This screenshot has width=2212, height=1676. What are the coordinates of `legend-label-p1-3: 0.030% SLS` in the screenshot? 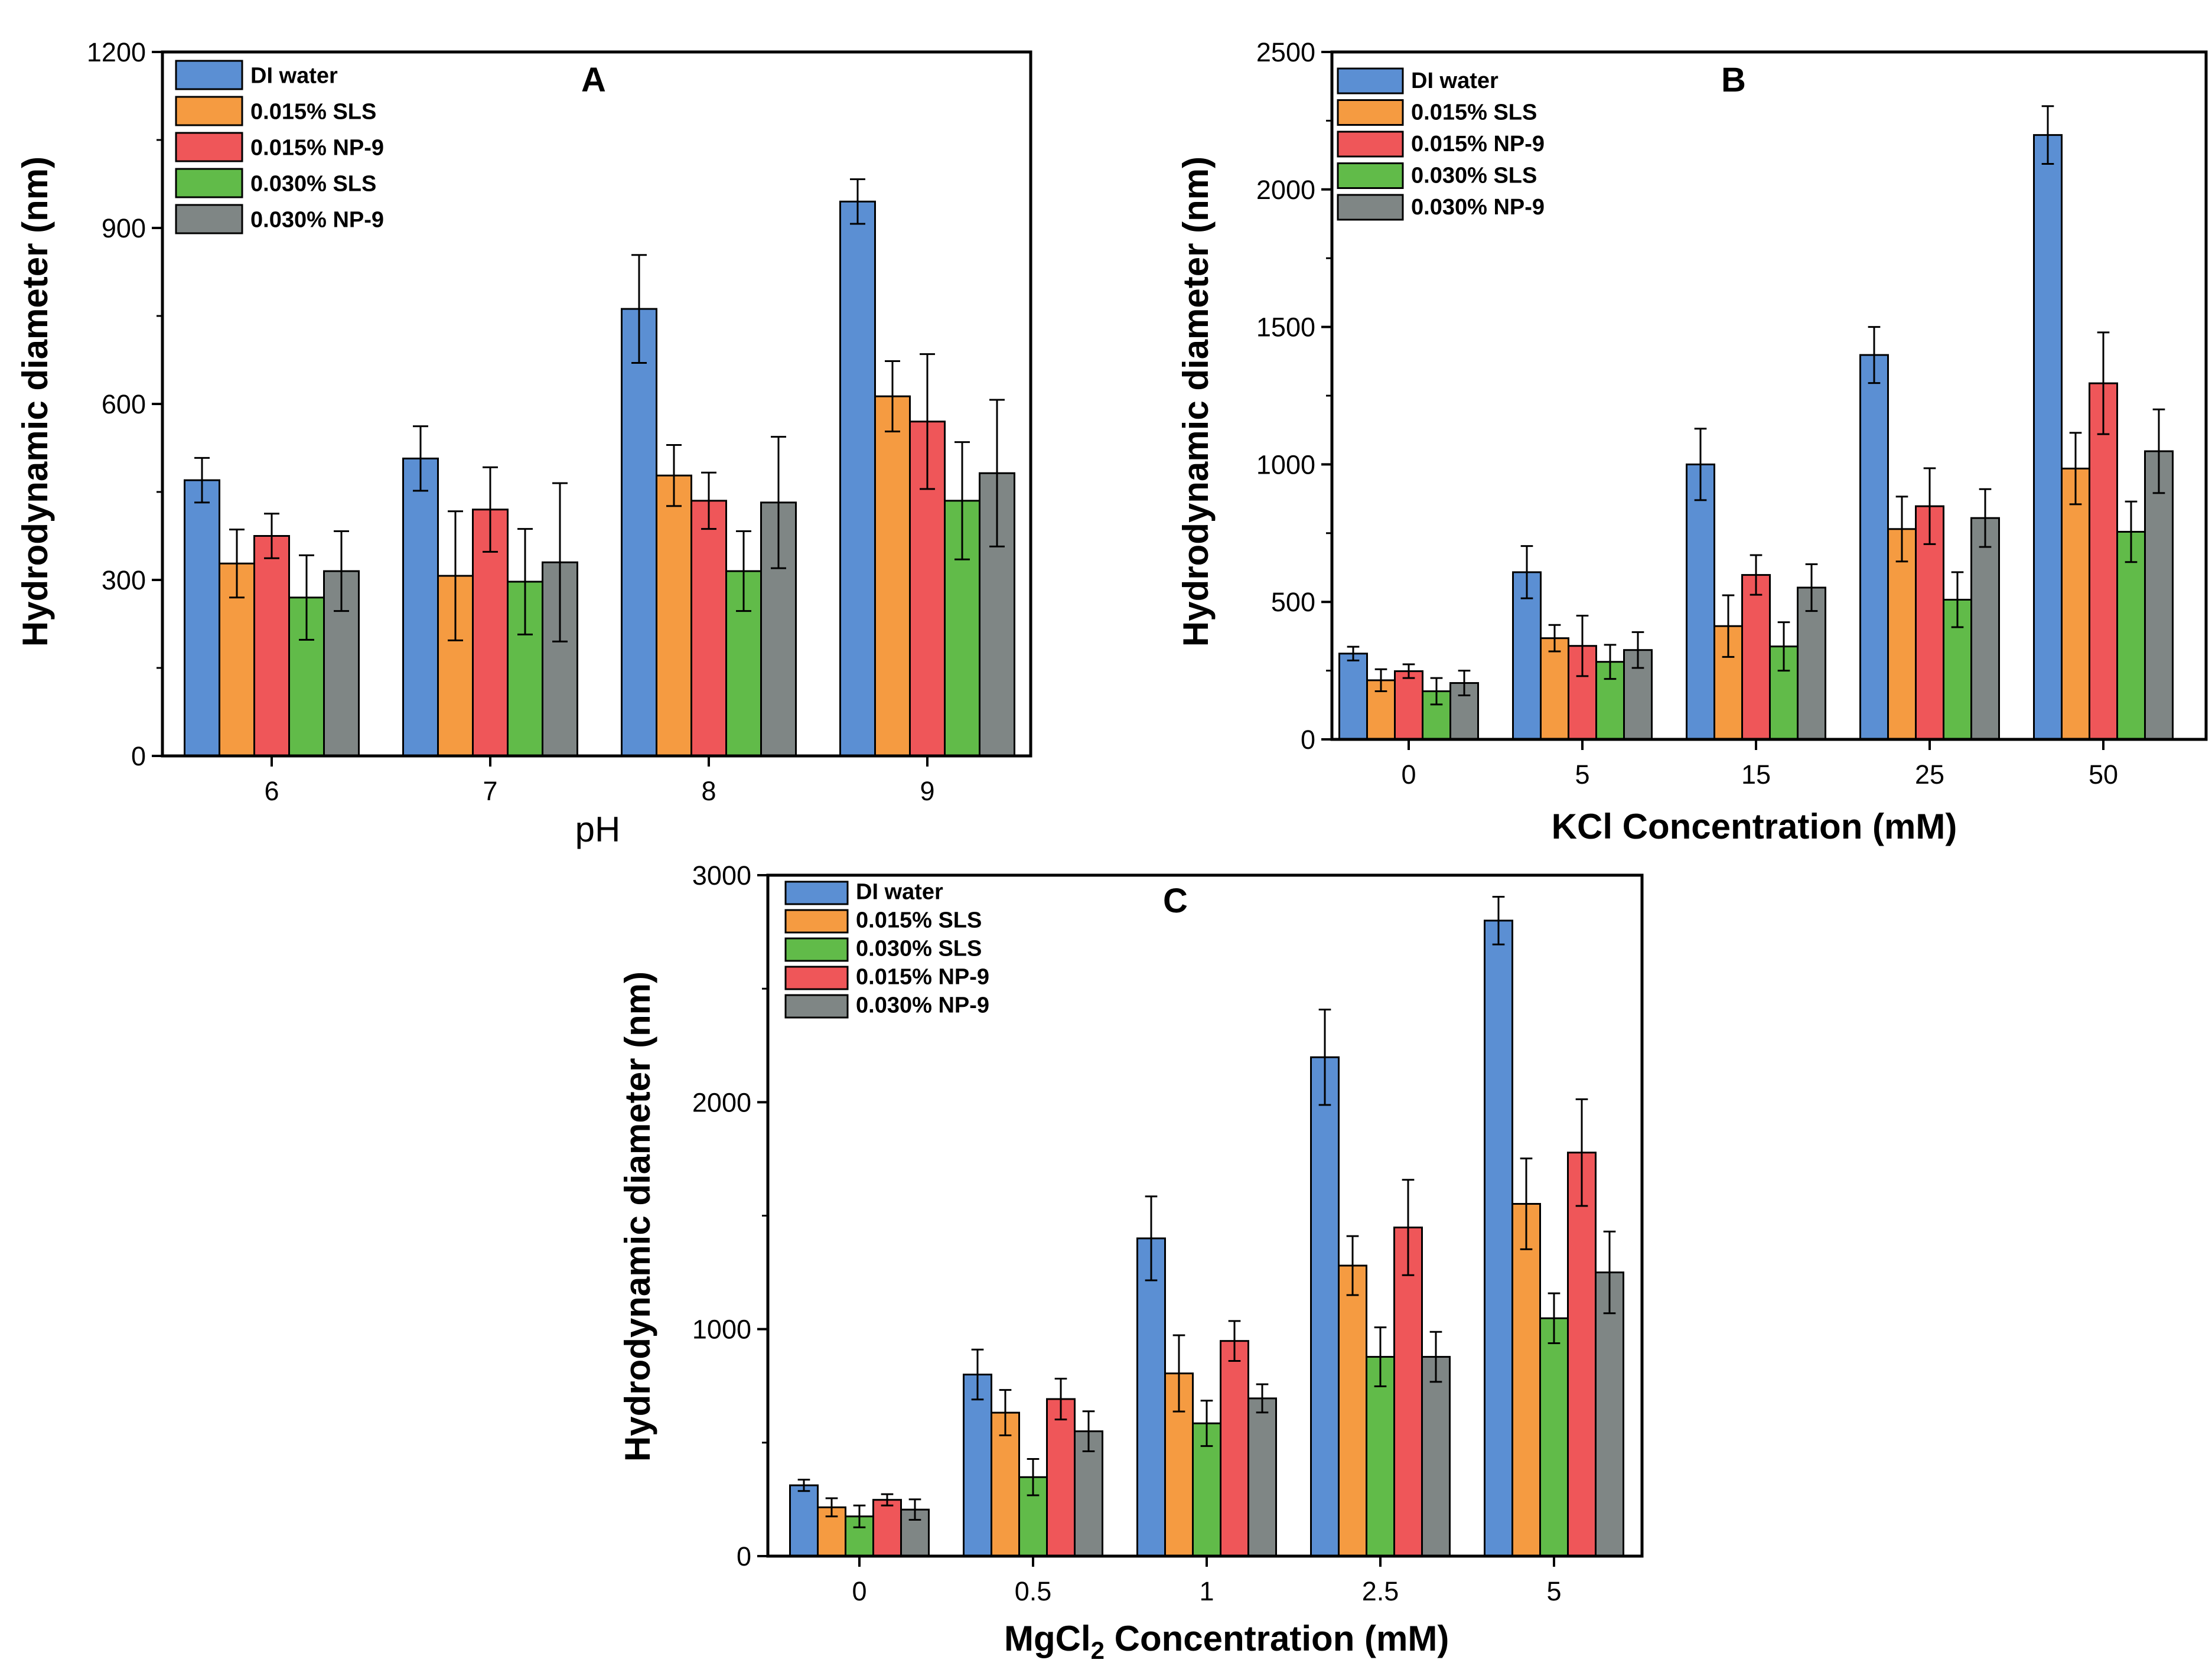 It's located at (1474, 175).